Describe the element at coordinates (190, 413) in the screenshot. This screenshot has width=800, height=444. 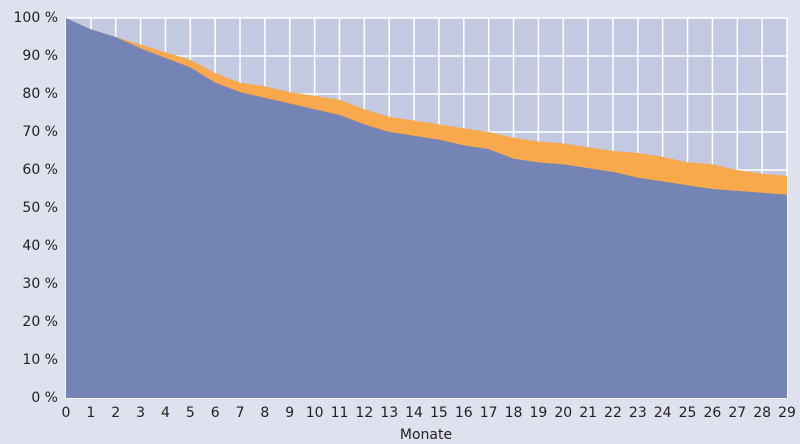
I see `x-tick-label: 5` at that location.